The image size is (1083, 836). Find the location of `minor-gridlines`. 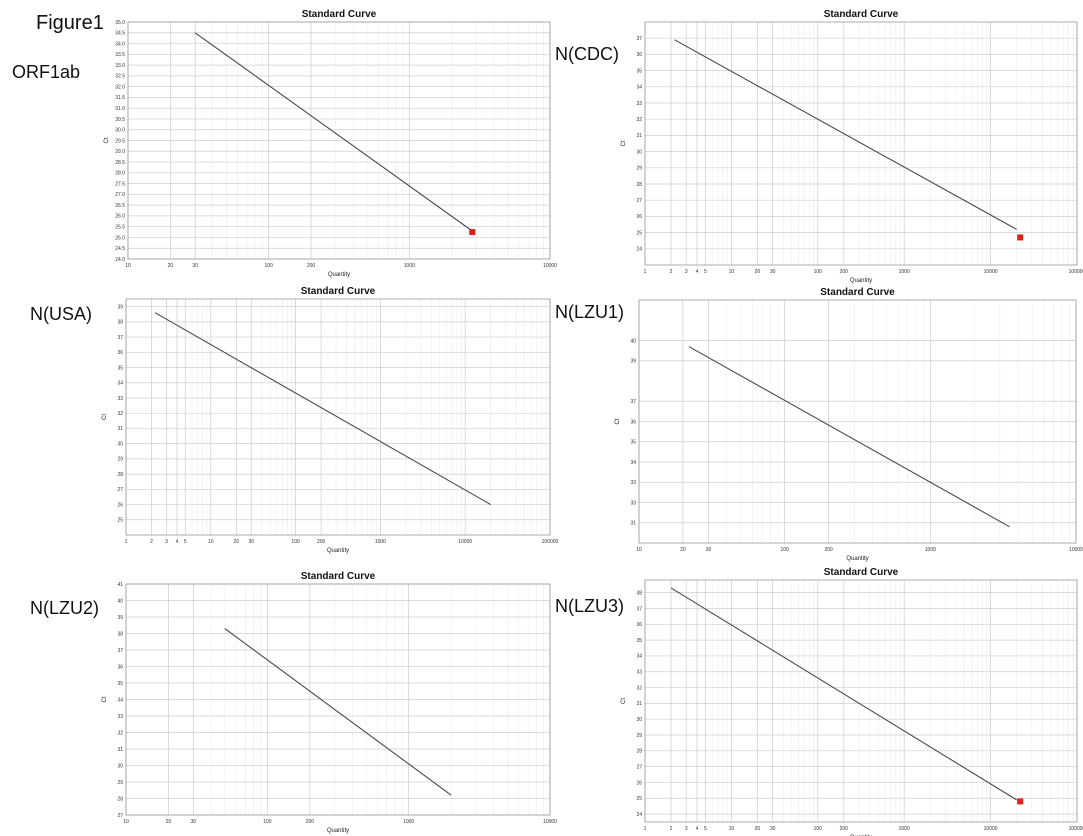

minor-gridlines is located at coordinates (859, 701).